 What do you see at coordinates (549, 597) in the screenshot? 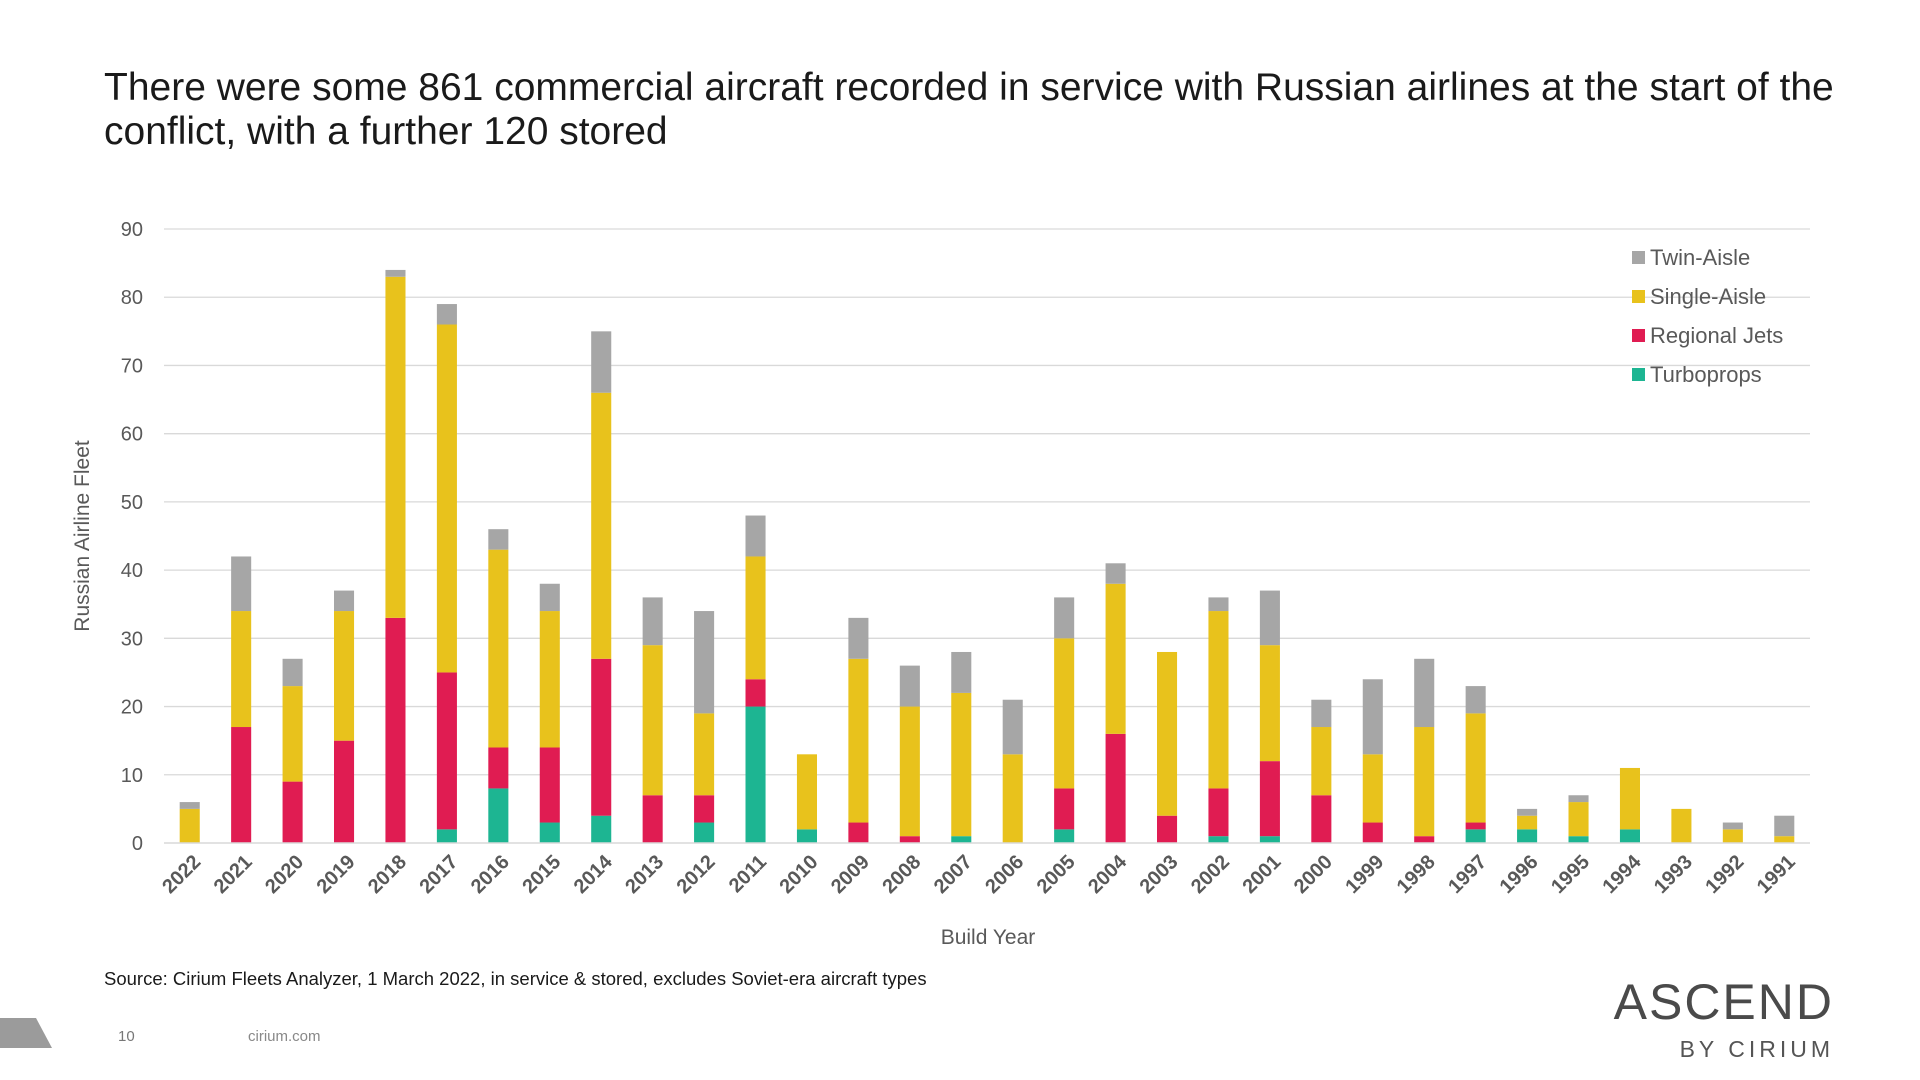
I see `bar-segment-twin-aisle-2015` at bounding box center [549, 597].